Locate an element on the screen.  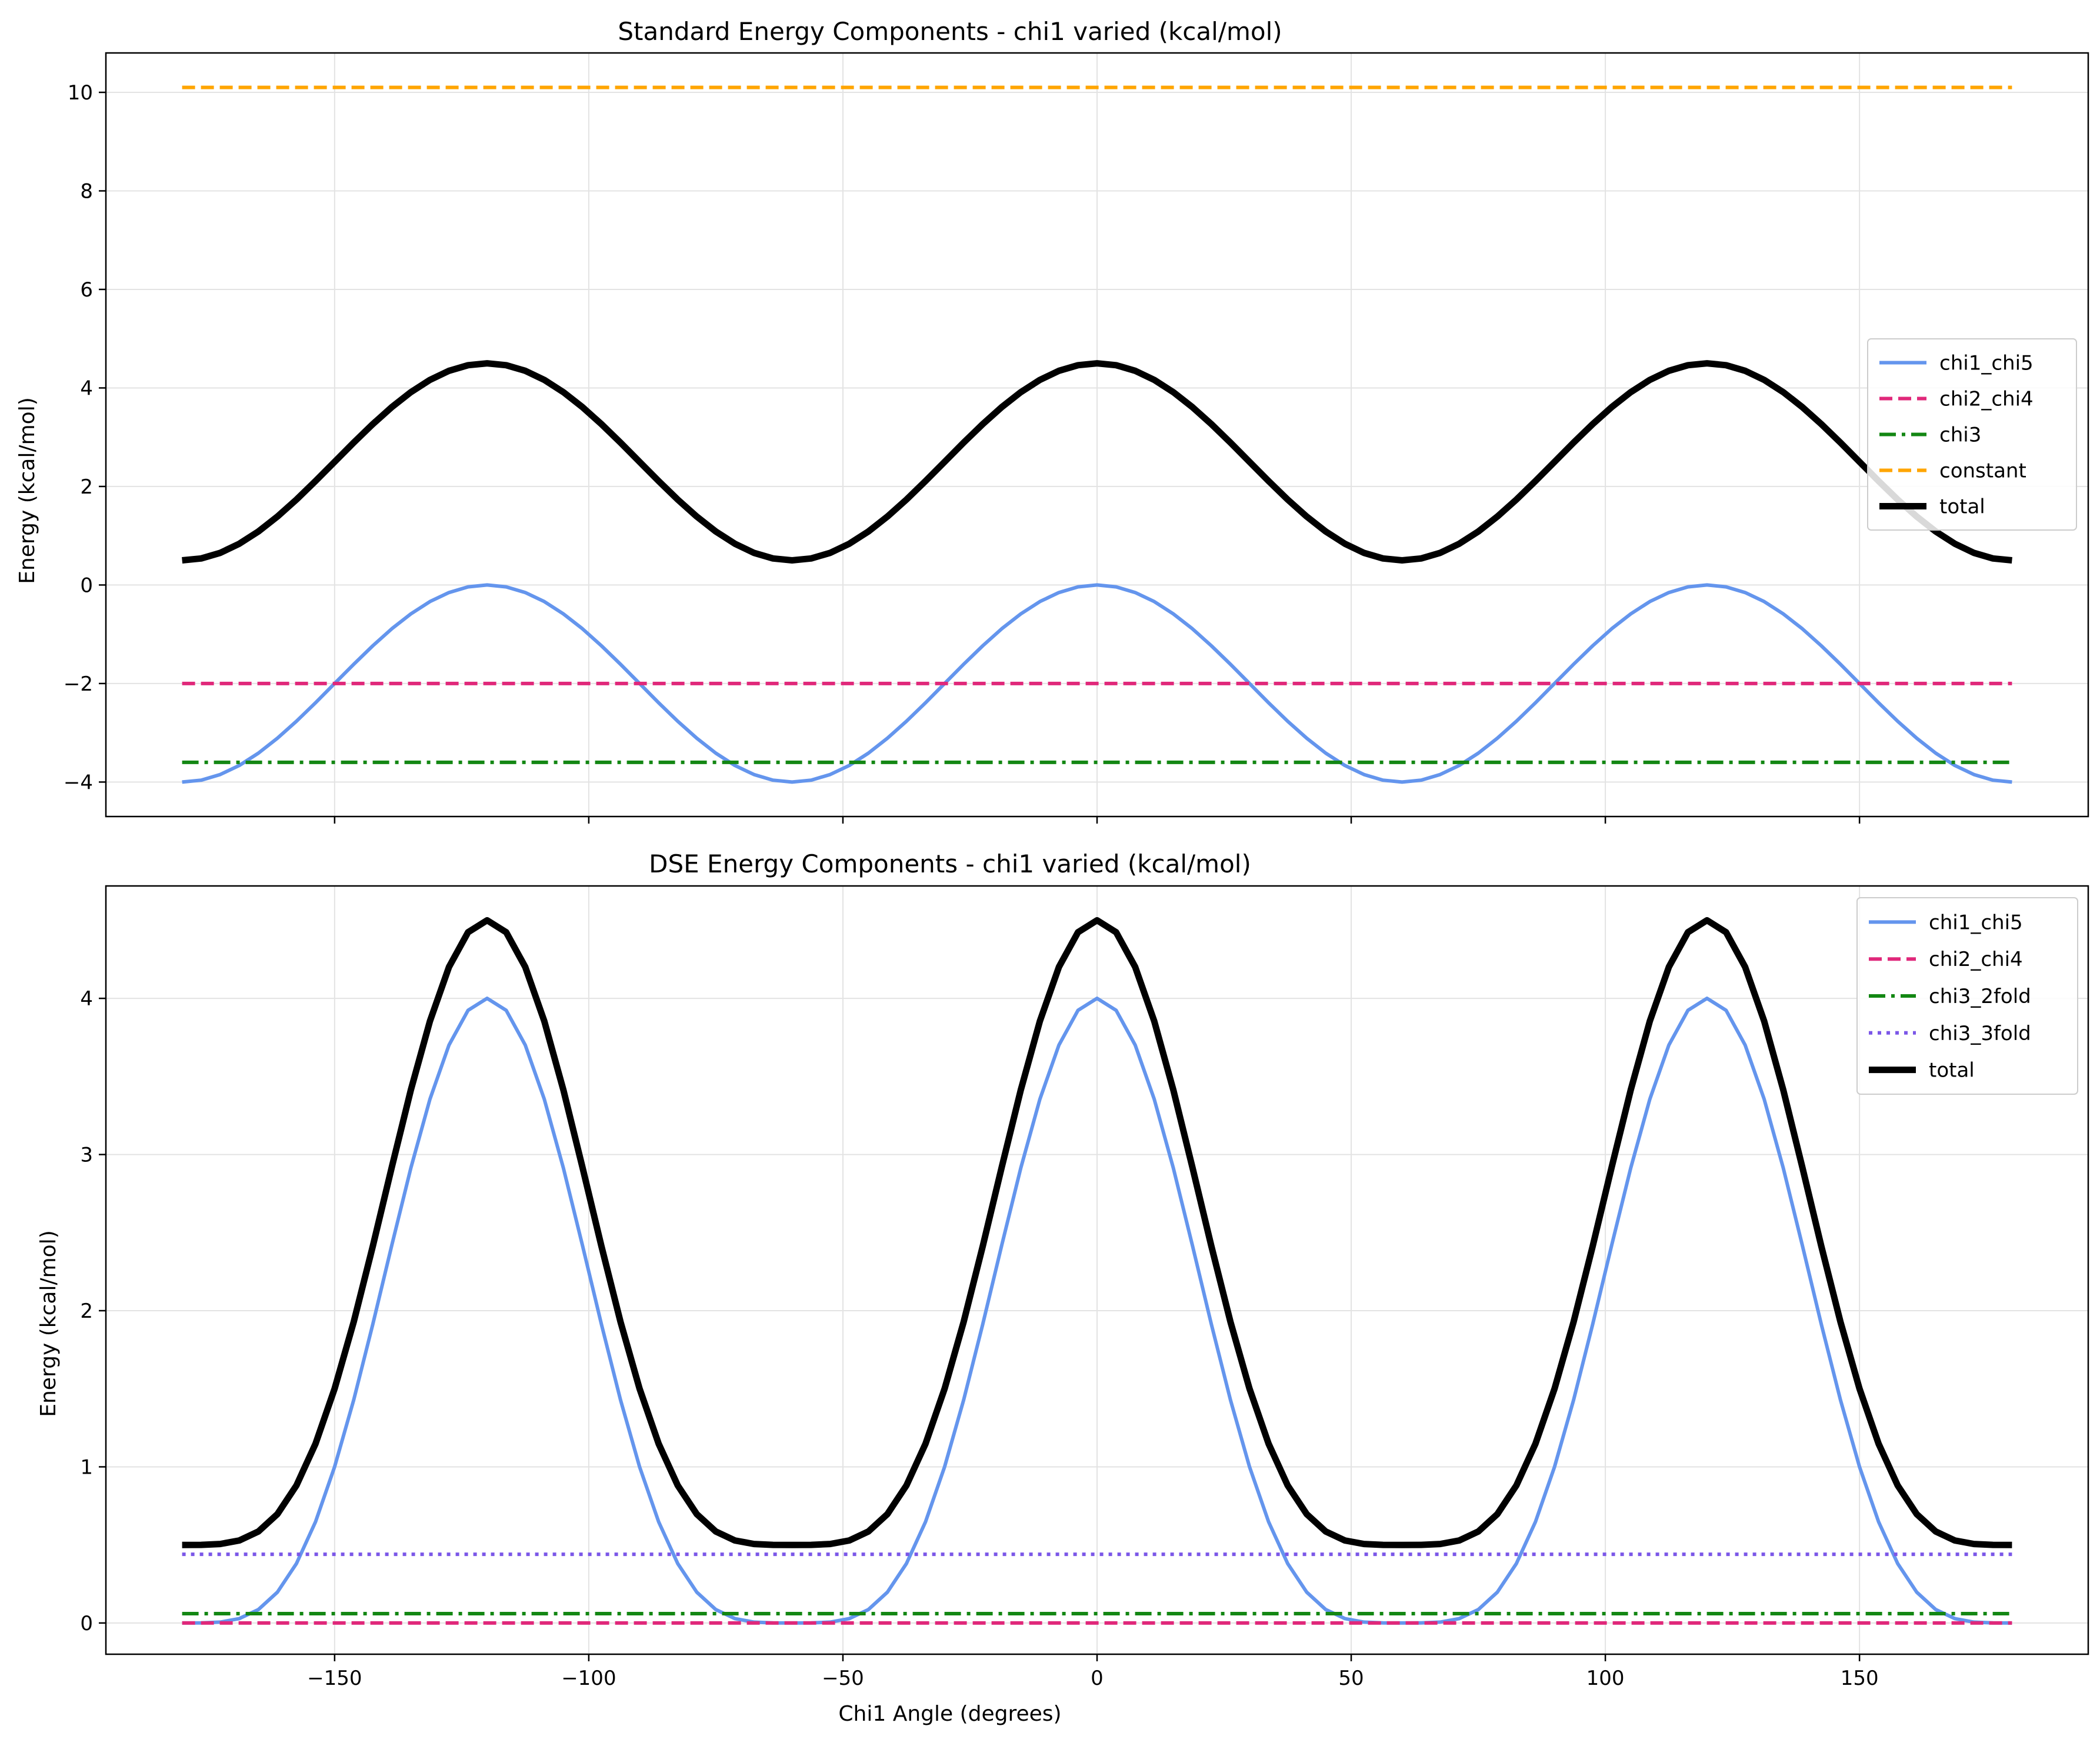
y-tick-label: 10 is located at coordinates (80, 93).